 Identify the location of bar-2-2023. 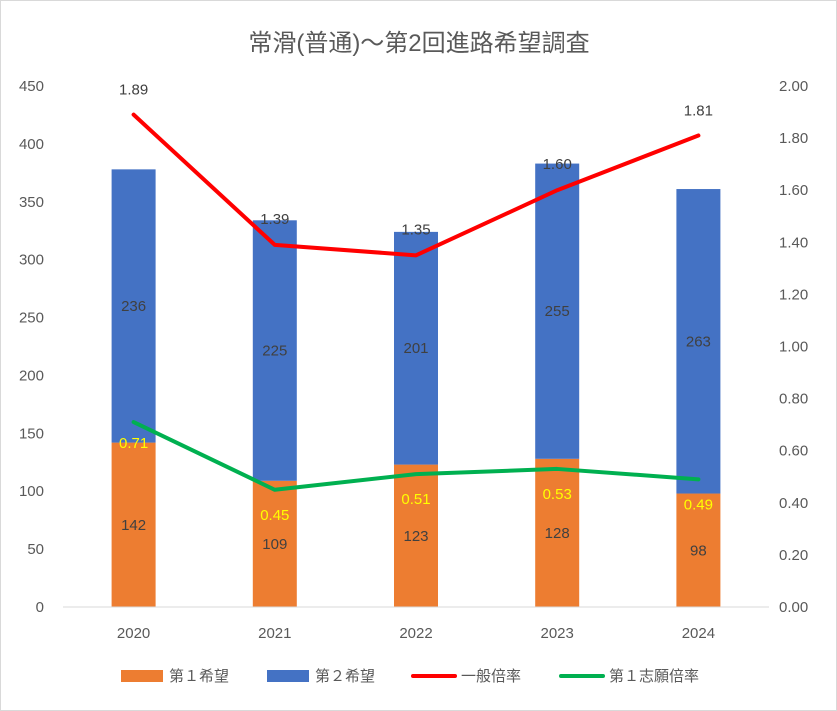
(557, 311).